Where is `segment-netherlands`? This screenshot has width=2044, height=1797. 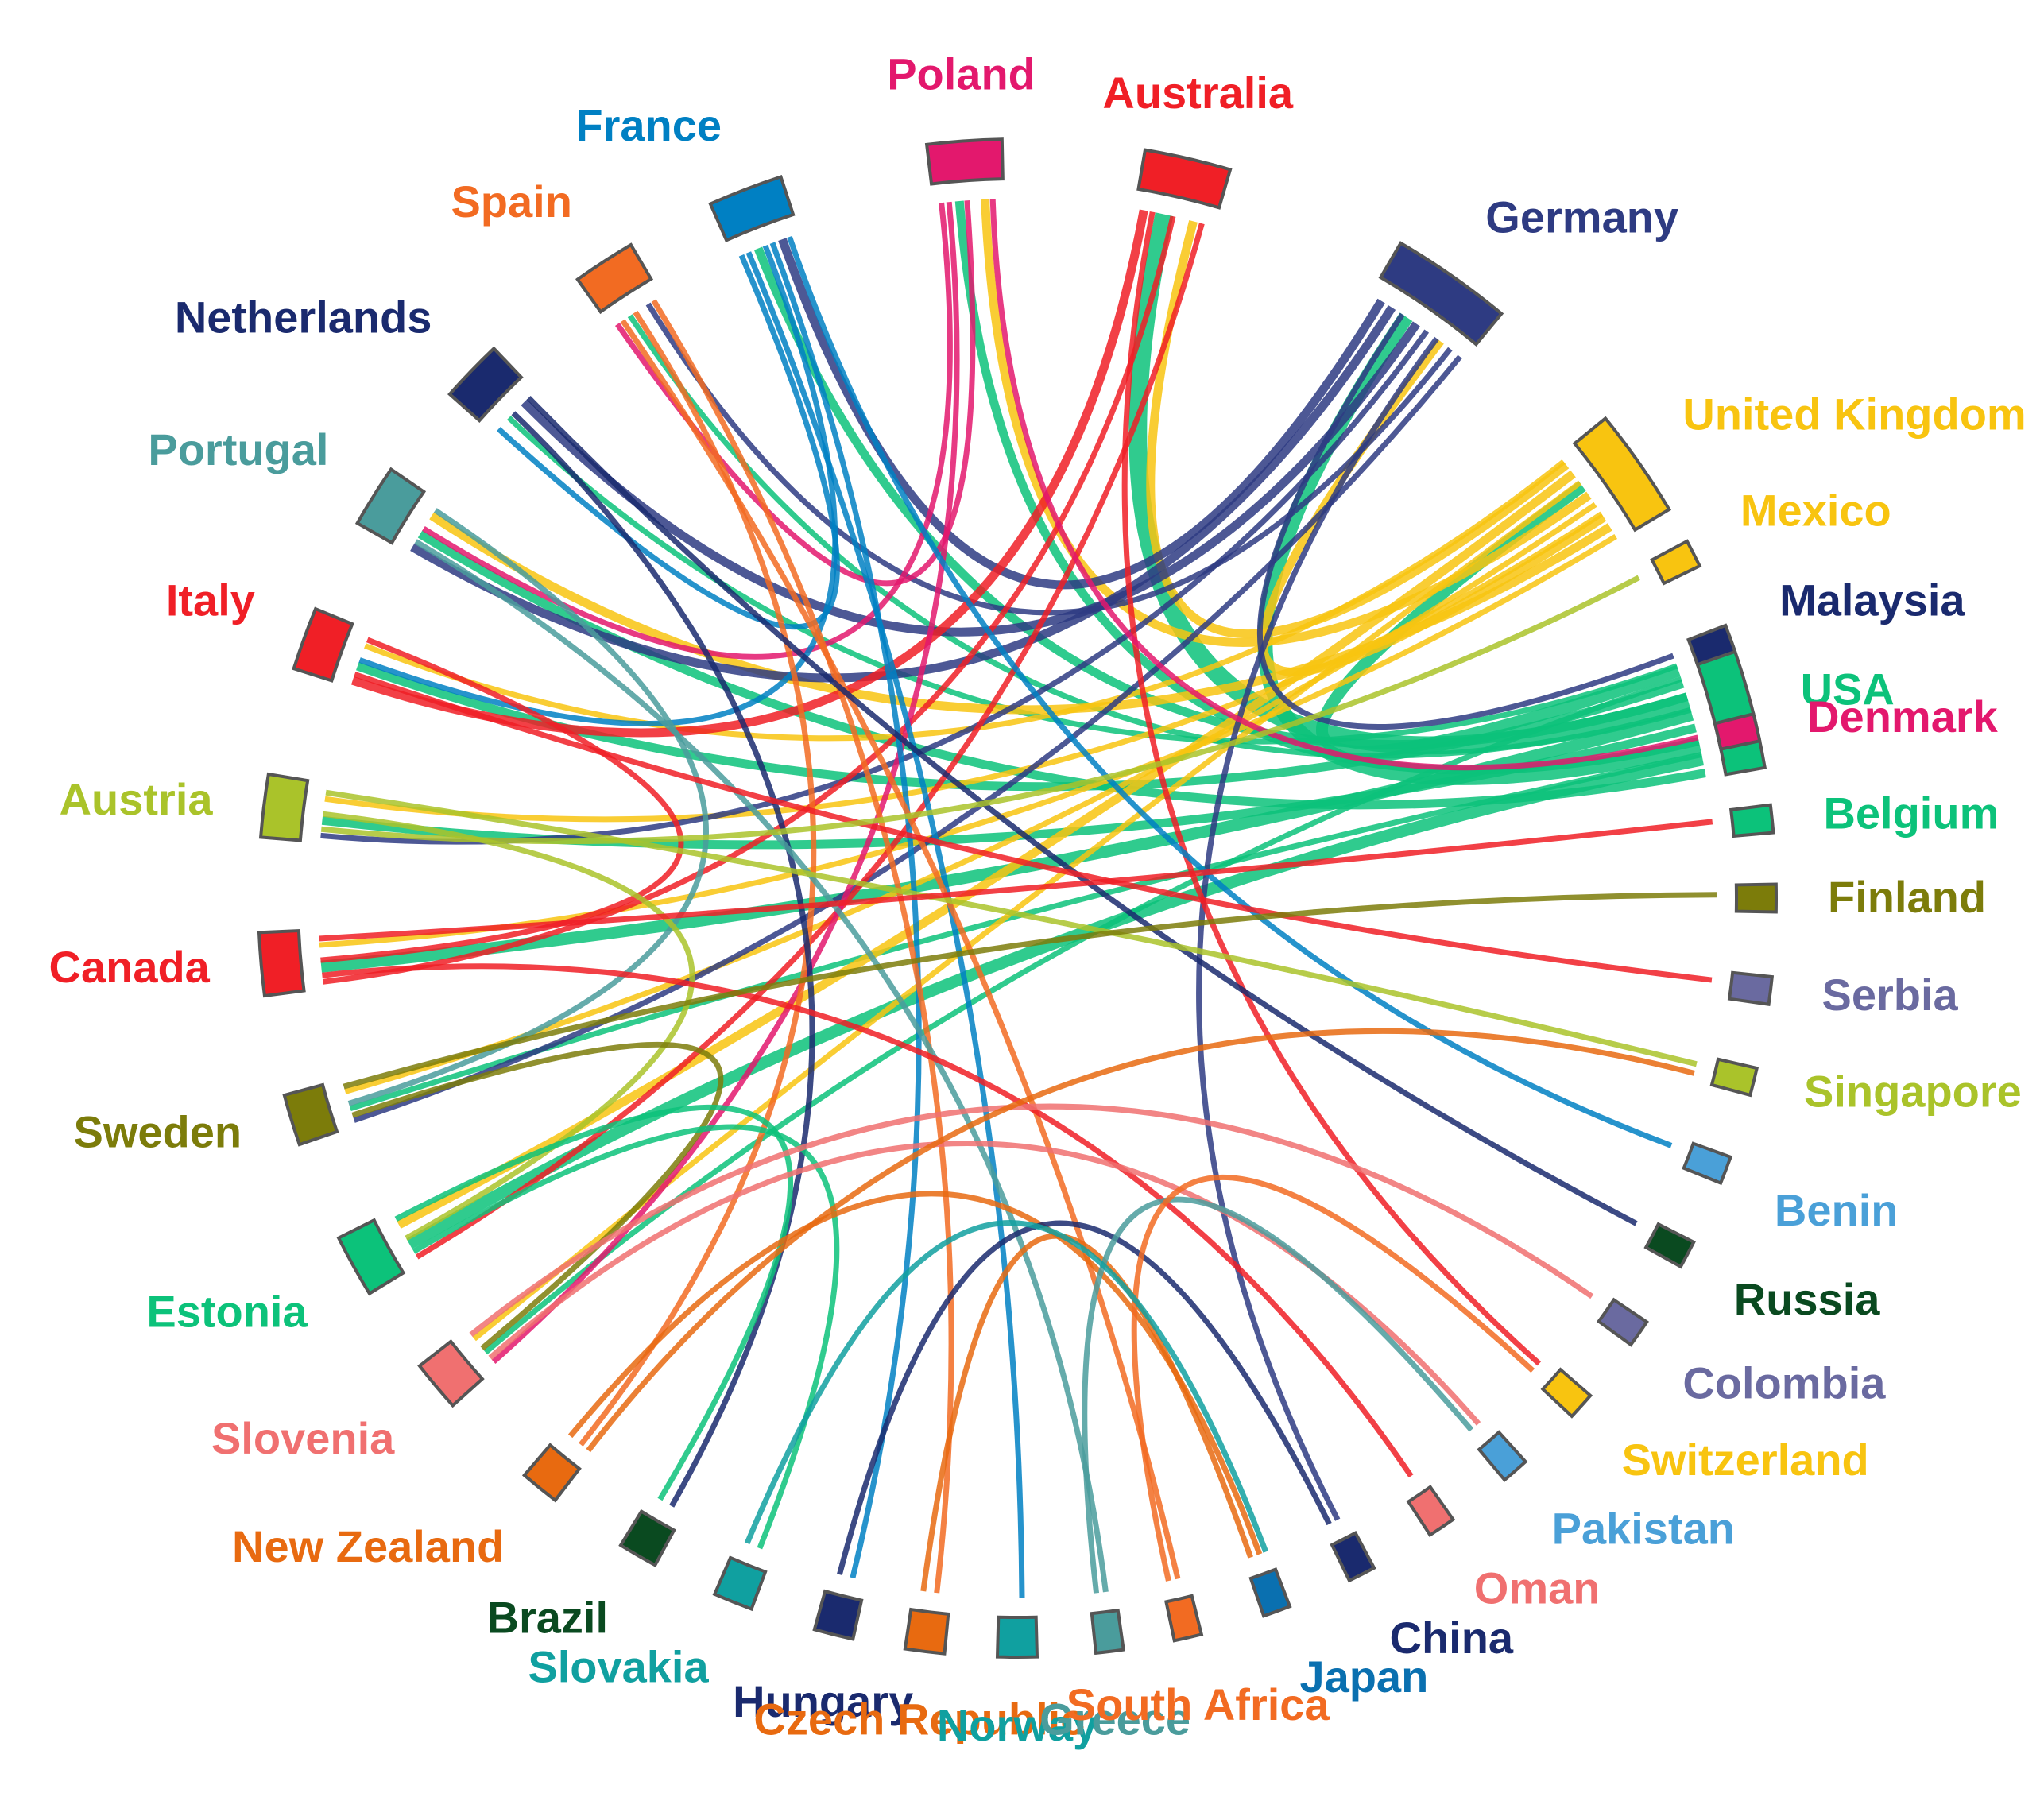
segment-netherlands is located at coordinates (485, 384).